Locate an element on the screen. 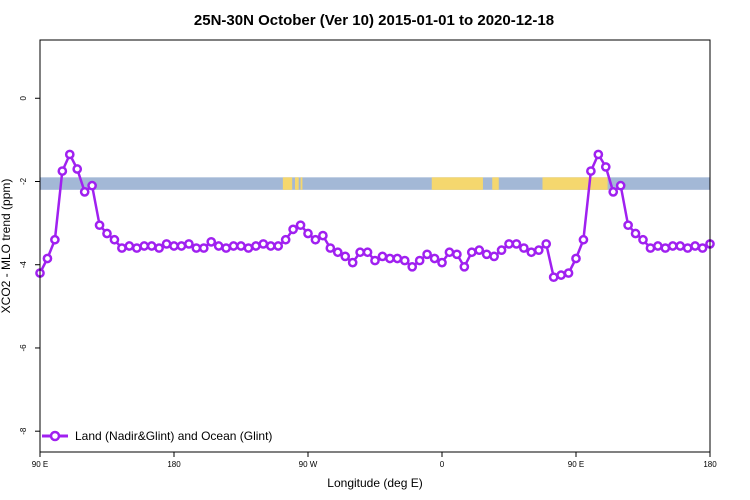  y-axis-label: XCO2 - MLO trend (ppm) is located at coordinates (6, 246).